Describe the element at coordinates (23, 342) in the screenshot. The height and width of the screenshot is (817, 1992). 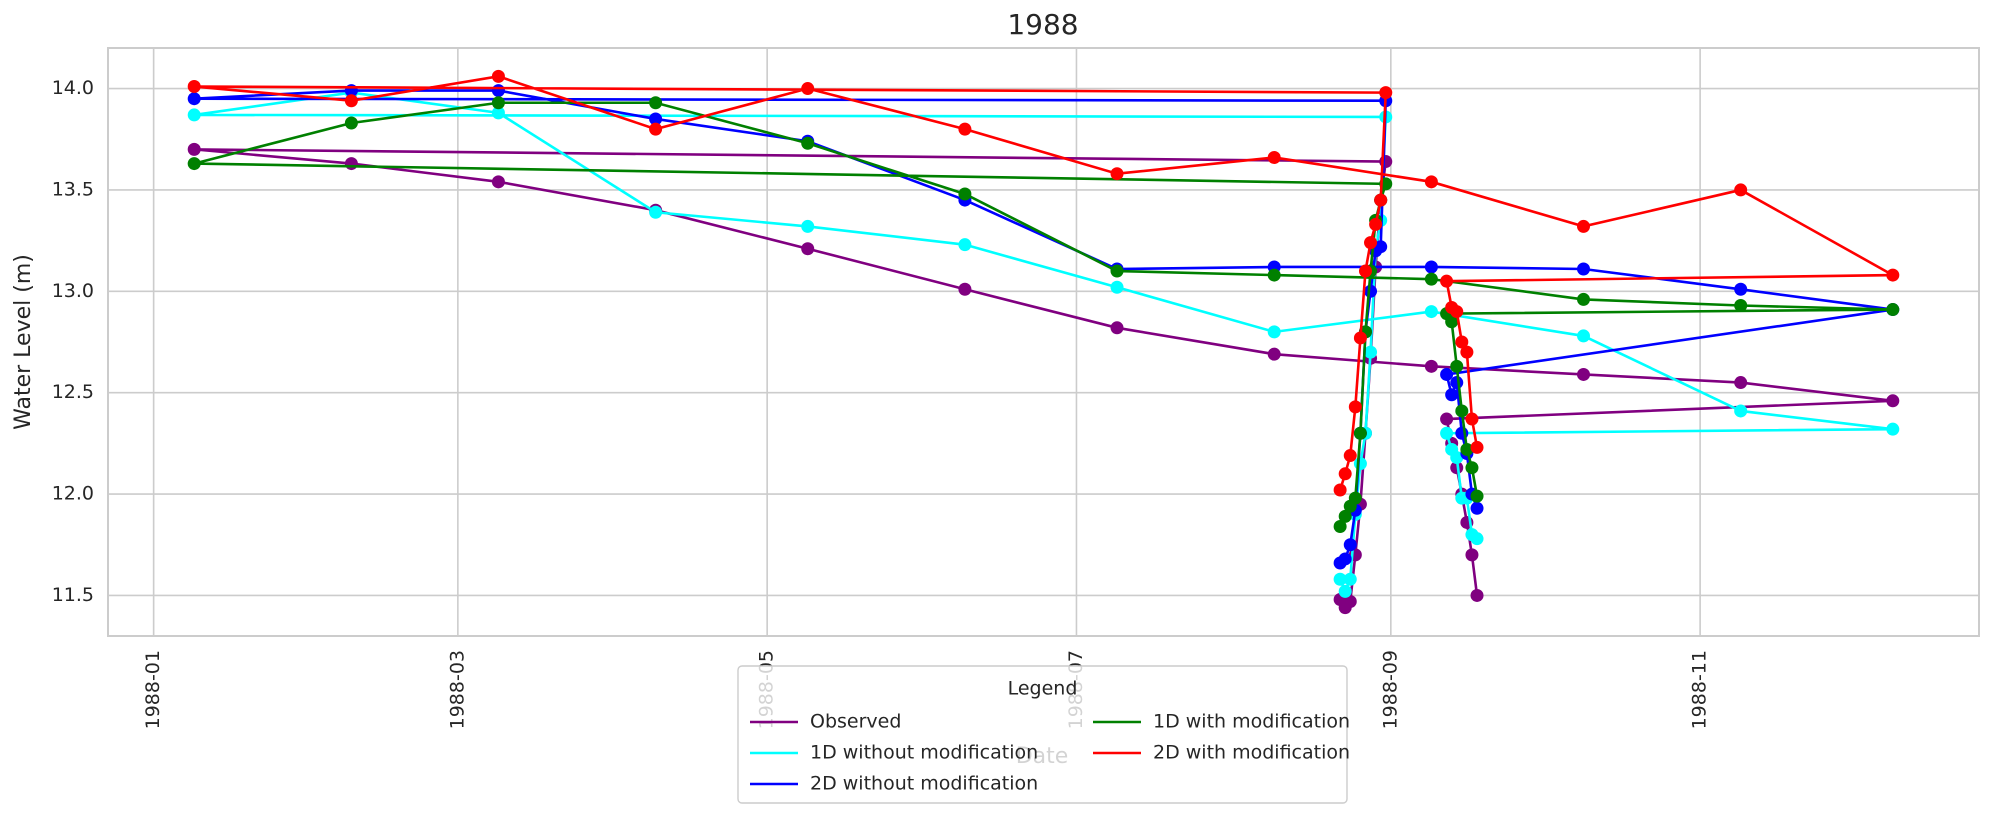
I see `y-axis-label: Water Level (m)` at that location.